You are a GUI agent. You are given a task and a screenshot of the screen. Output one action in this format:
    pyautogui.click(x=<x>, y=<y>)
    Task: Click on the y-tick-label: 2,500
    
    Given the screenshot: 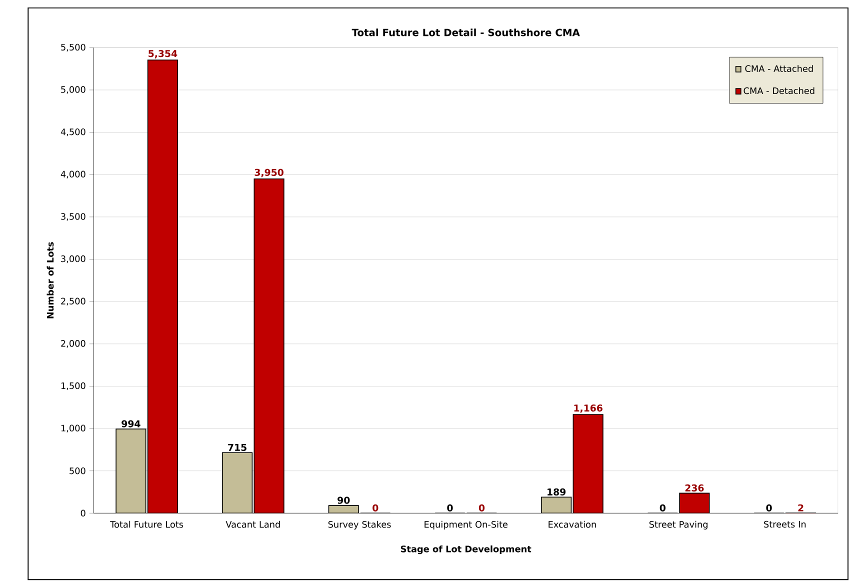 What is the action you would take?
    pyautogui.click(x=73, y=302)
    